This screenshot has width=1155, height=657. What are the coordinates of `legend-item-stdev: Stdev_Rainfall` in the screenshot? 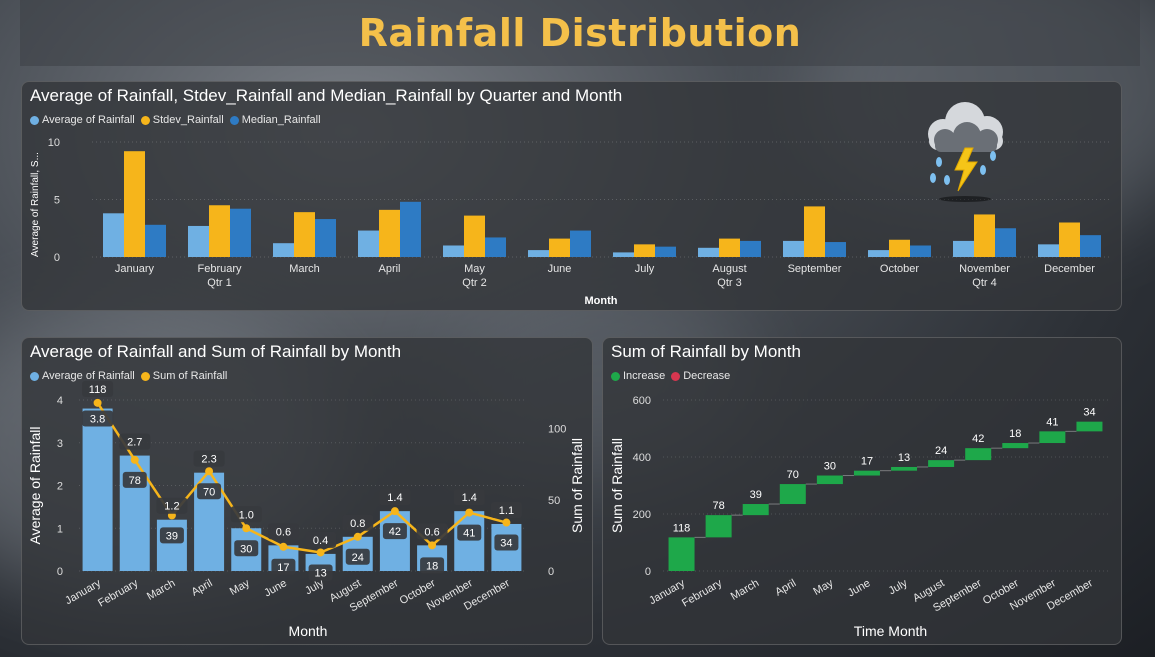 It's located at (182, 120).